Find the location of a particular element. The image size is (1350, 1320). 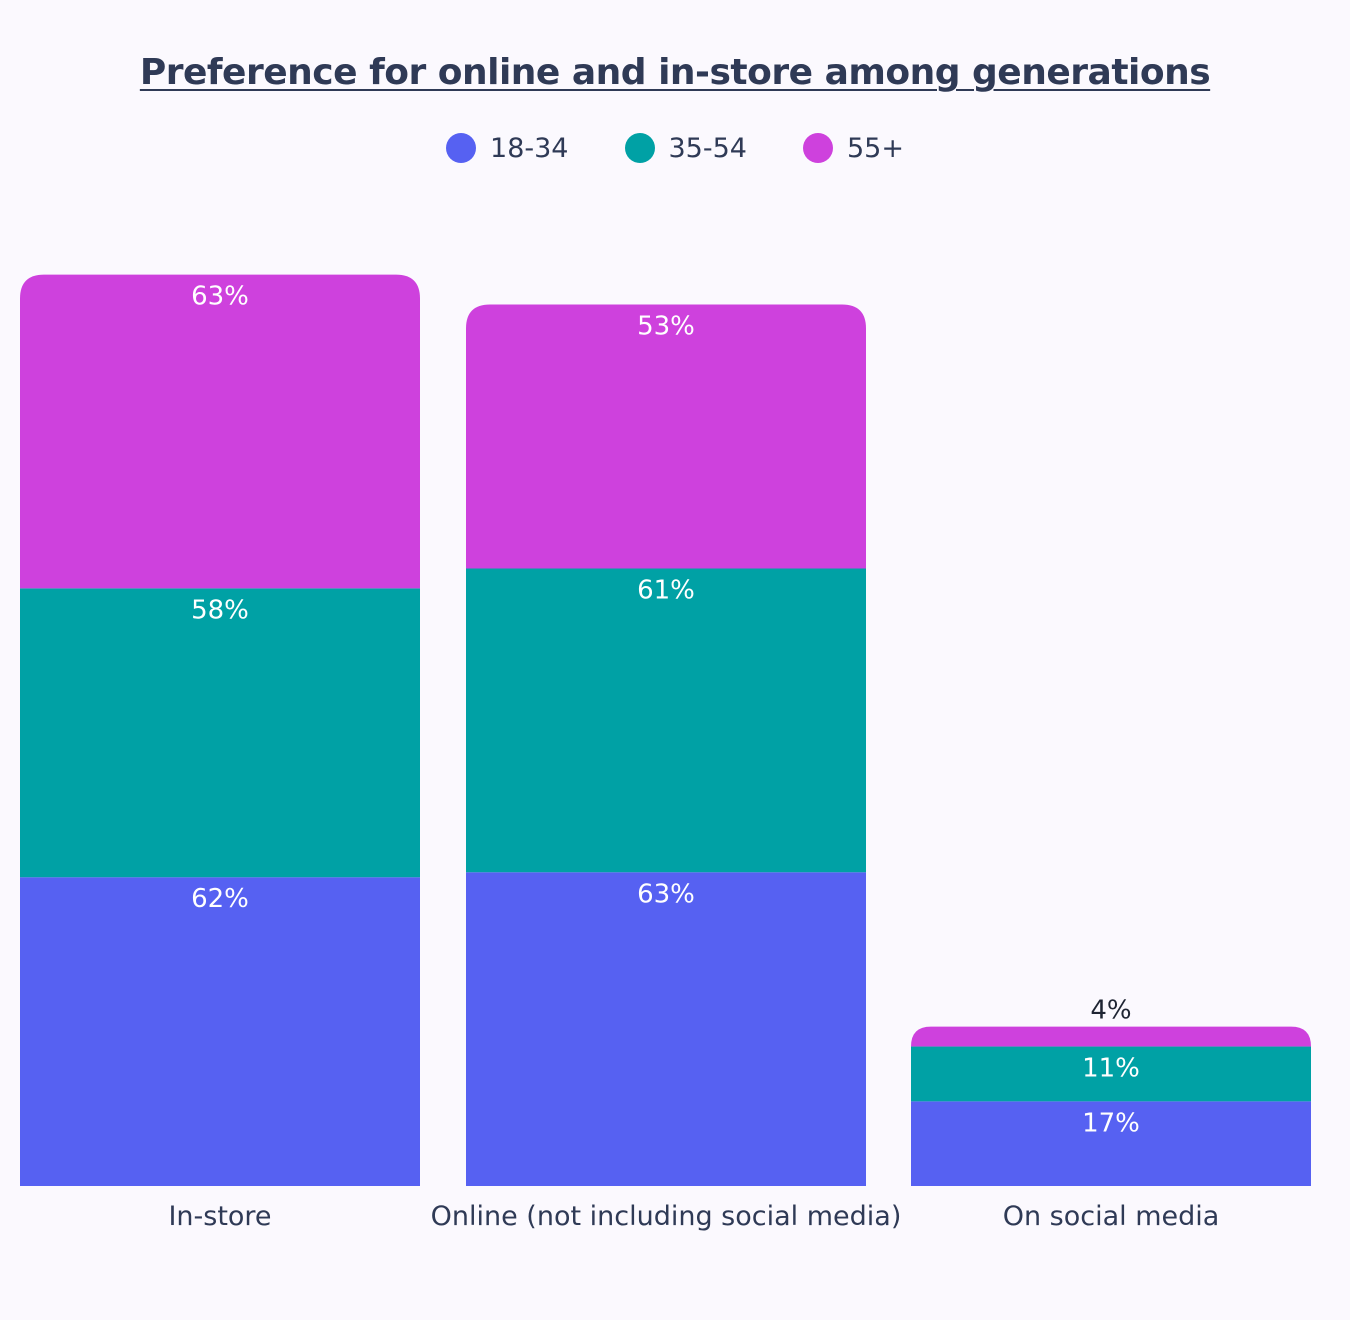

data-label: 17% is located at coordinates (1111, 1123).